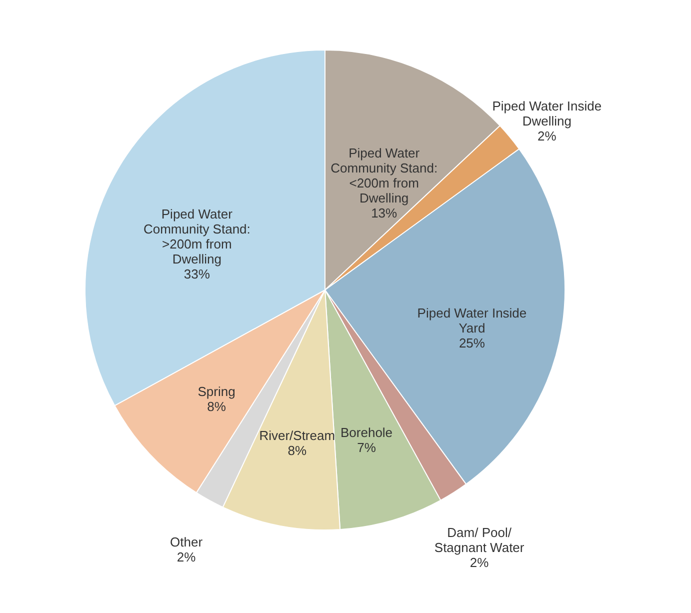 The width and height of the screenshot is (691, 613). I want to click on data-label: 25%, so click(472, 342).